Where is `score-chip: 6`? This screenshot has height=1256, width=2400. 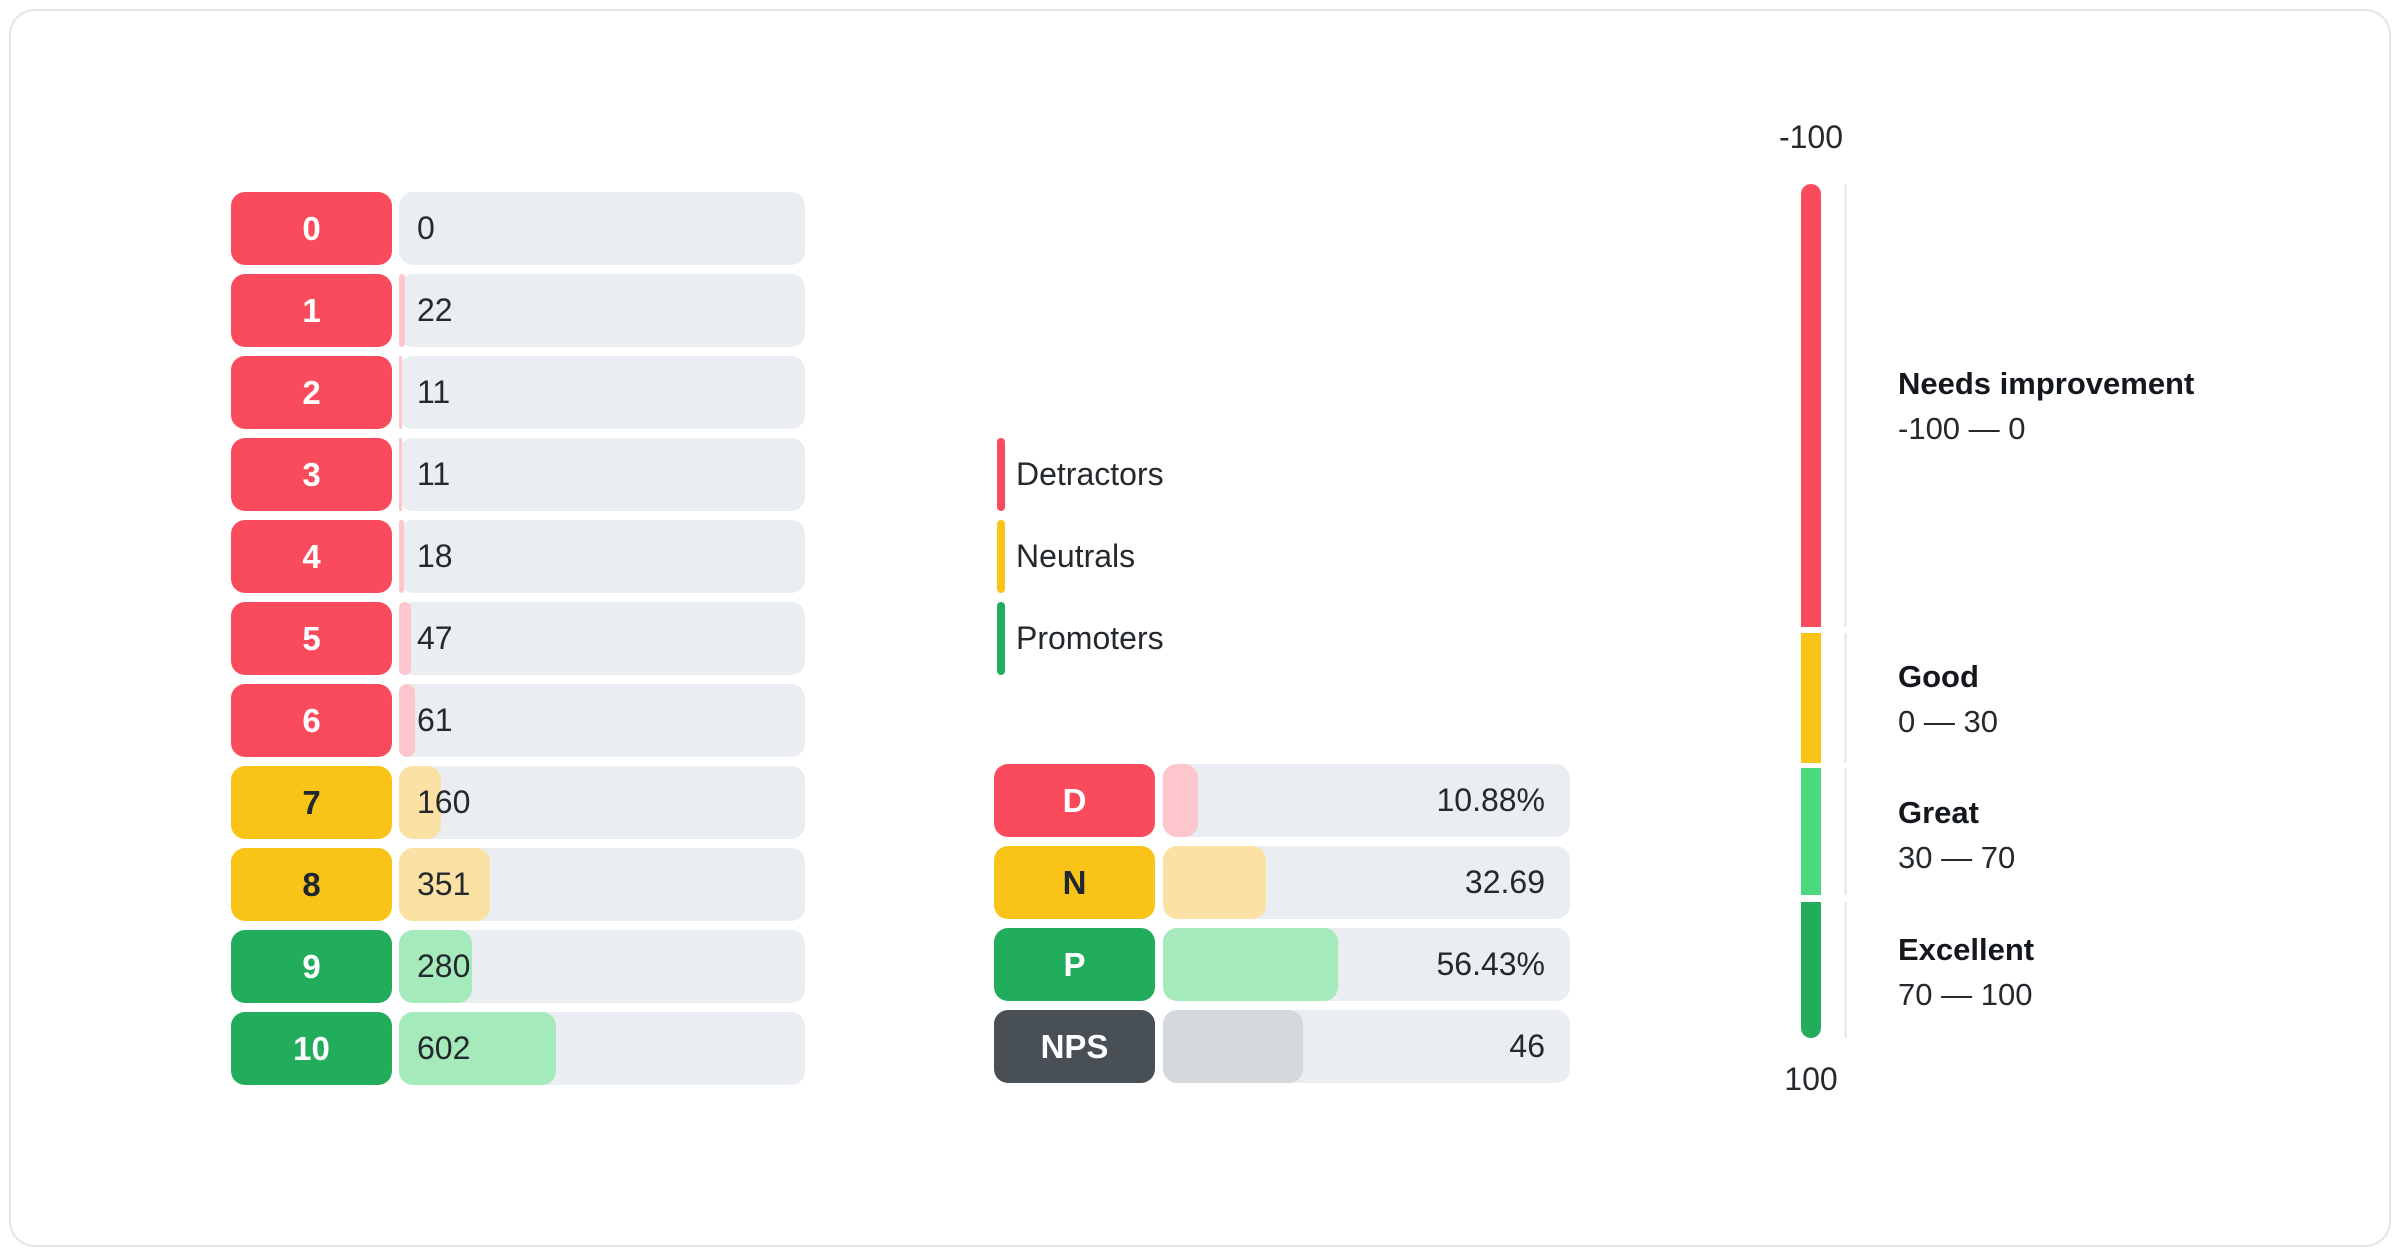 score-chip: 6 is located at coordinates (311, 720).